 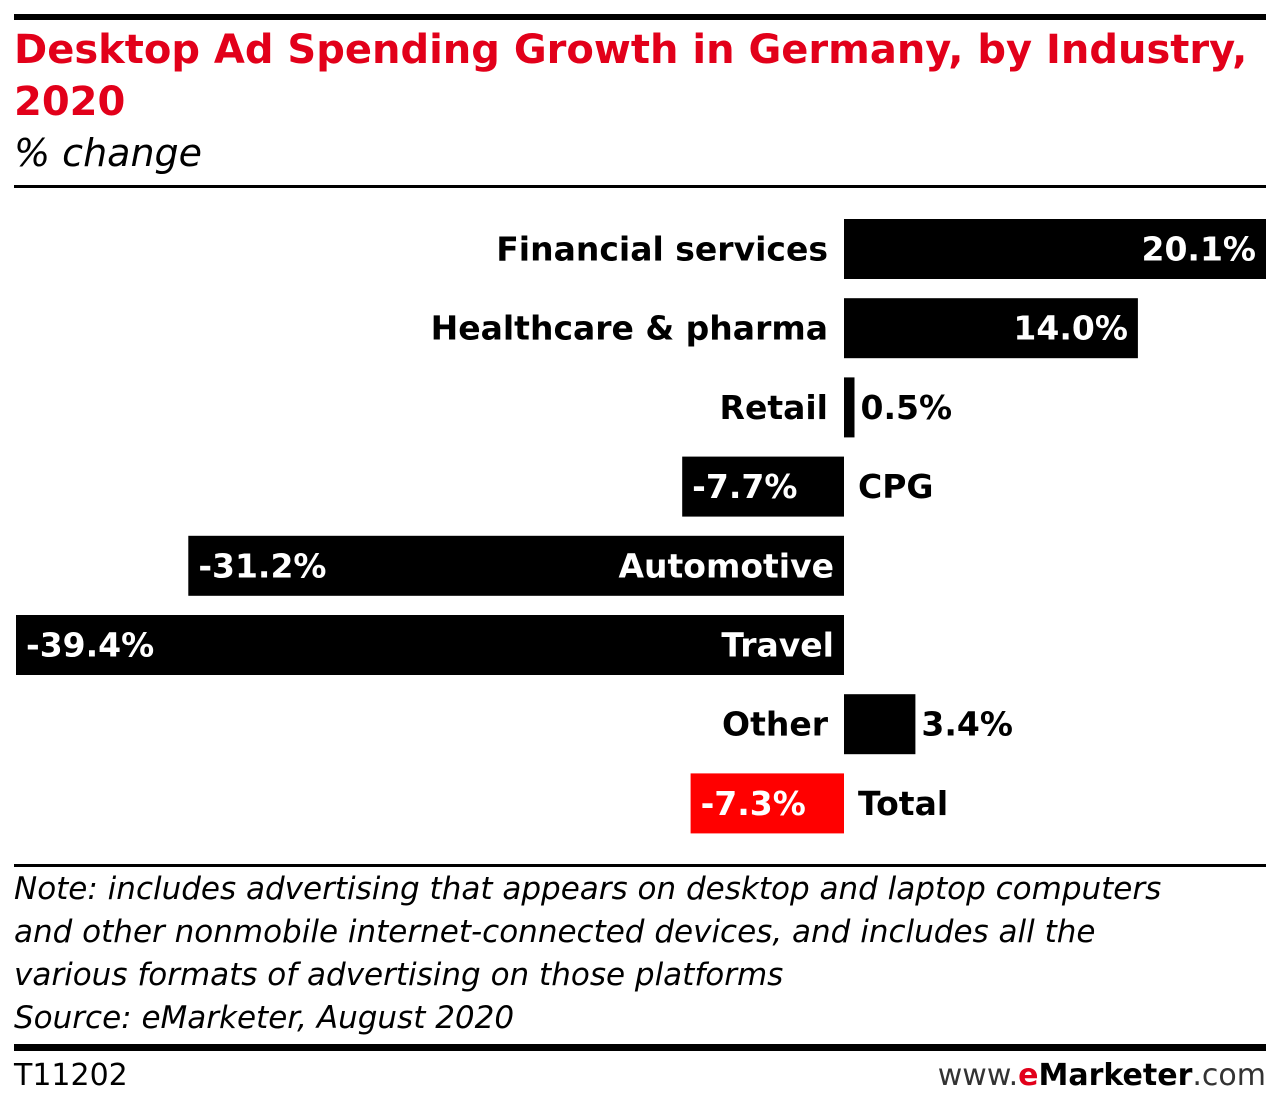 I want to click on bar-financial-services, so click(x=1055, y=249).